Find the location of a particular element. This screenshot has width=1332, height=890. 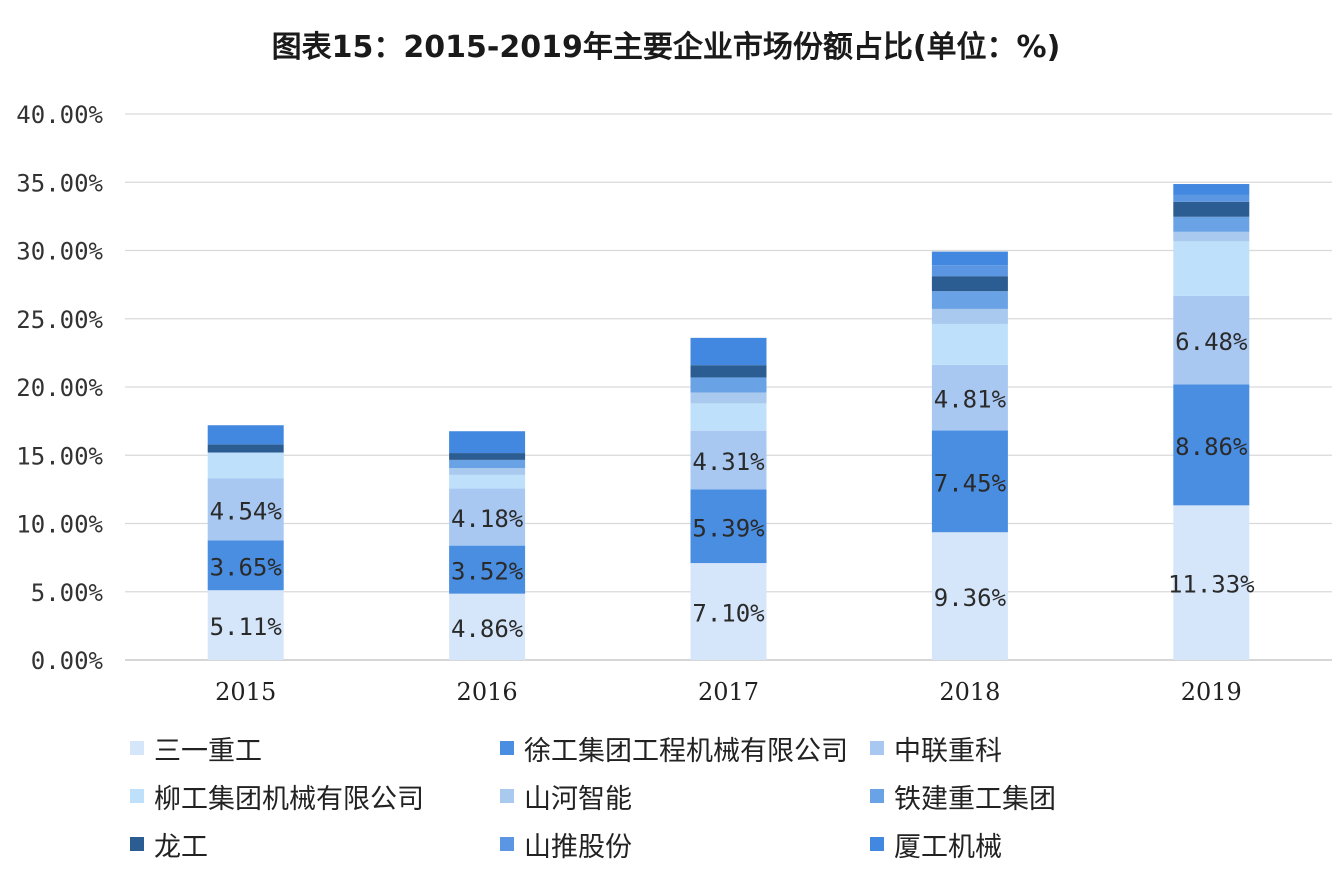

y-tick-label: 35.00% is located at coordinates (59, 183).